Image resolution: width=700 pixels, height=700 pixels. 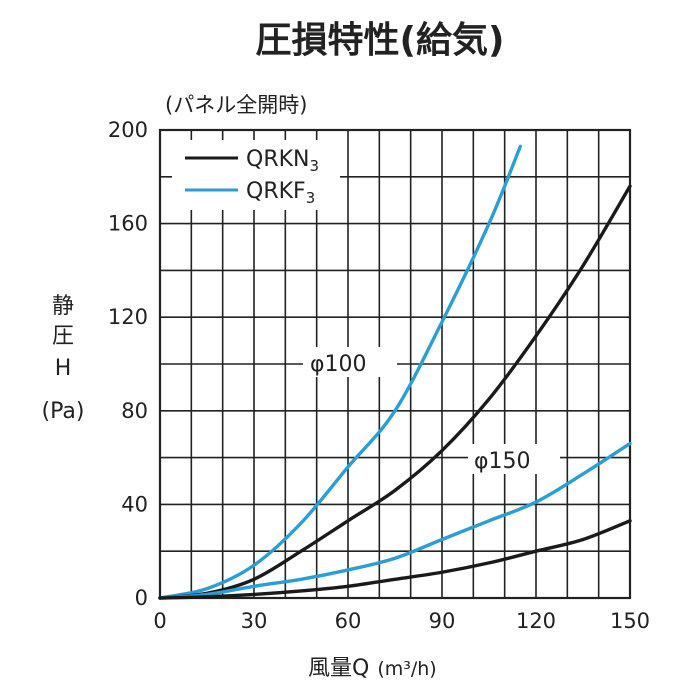 What do you see at coordinates (63, 368) in the screenshot?
I see `y-label-line-3: H` at bounding box center [63, 368].